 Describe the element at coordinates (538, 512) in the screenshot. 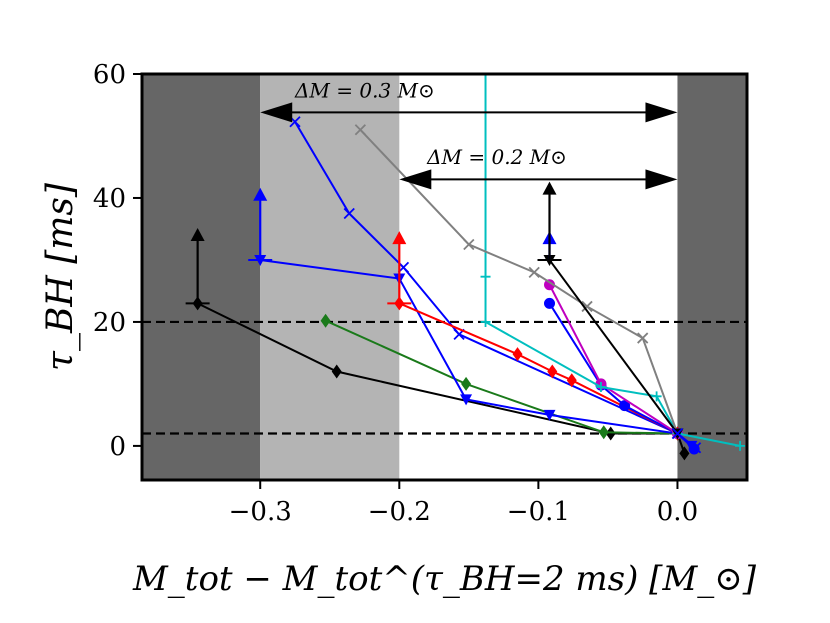

I see `x-tick-label-3: −0.1` at that location.